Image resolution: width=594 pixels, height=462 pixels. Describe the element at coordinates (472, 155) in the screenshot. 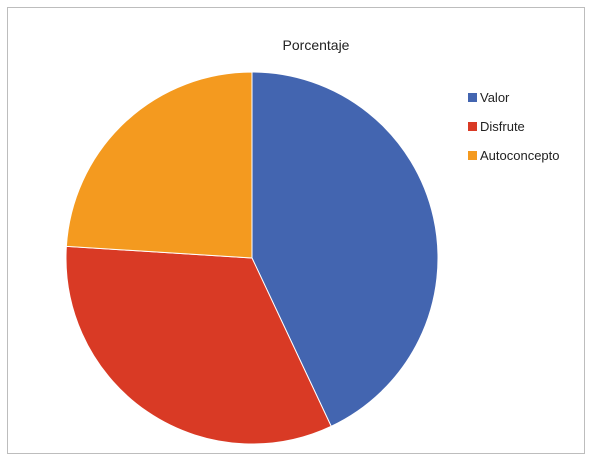

I see `legend-swatch-autoconcepto` at that location.